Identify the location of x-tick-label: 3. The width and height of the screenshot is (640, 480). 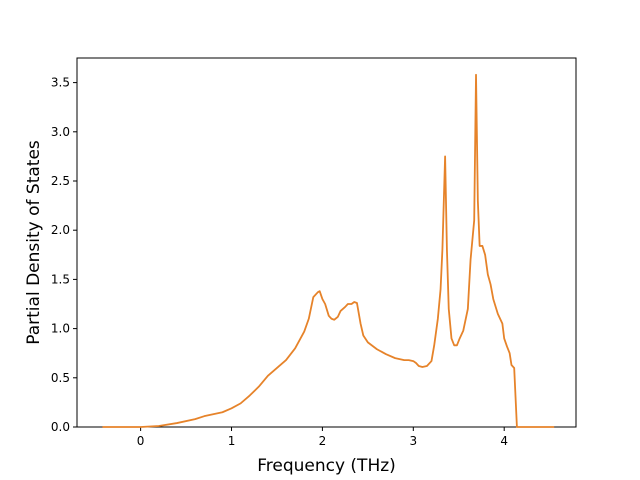
(413, 441).